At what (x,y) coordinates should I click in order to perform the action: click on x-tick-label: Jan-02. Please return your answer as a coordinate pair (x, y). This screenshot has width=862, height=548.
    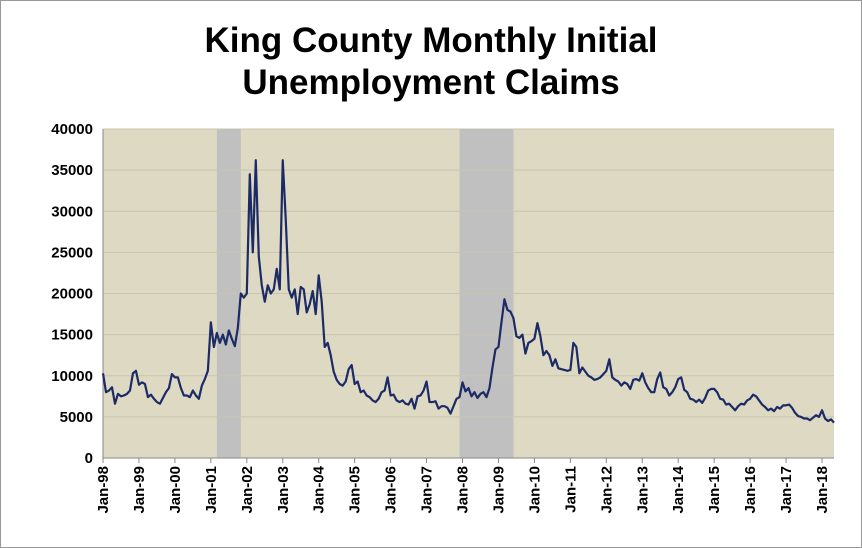
    Looking at the image, I should click on (247, 490).